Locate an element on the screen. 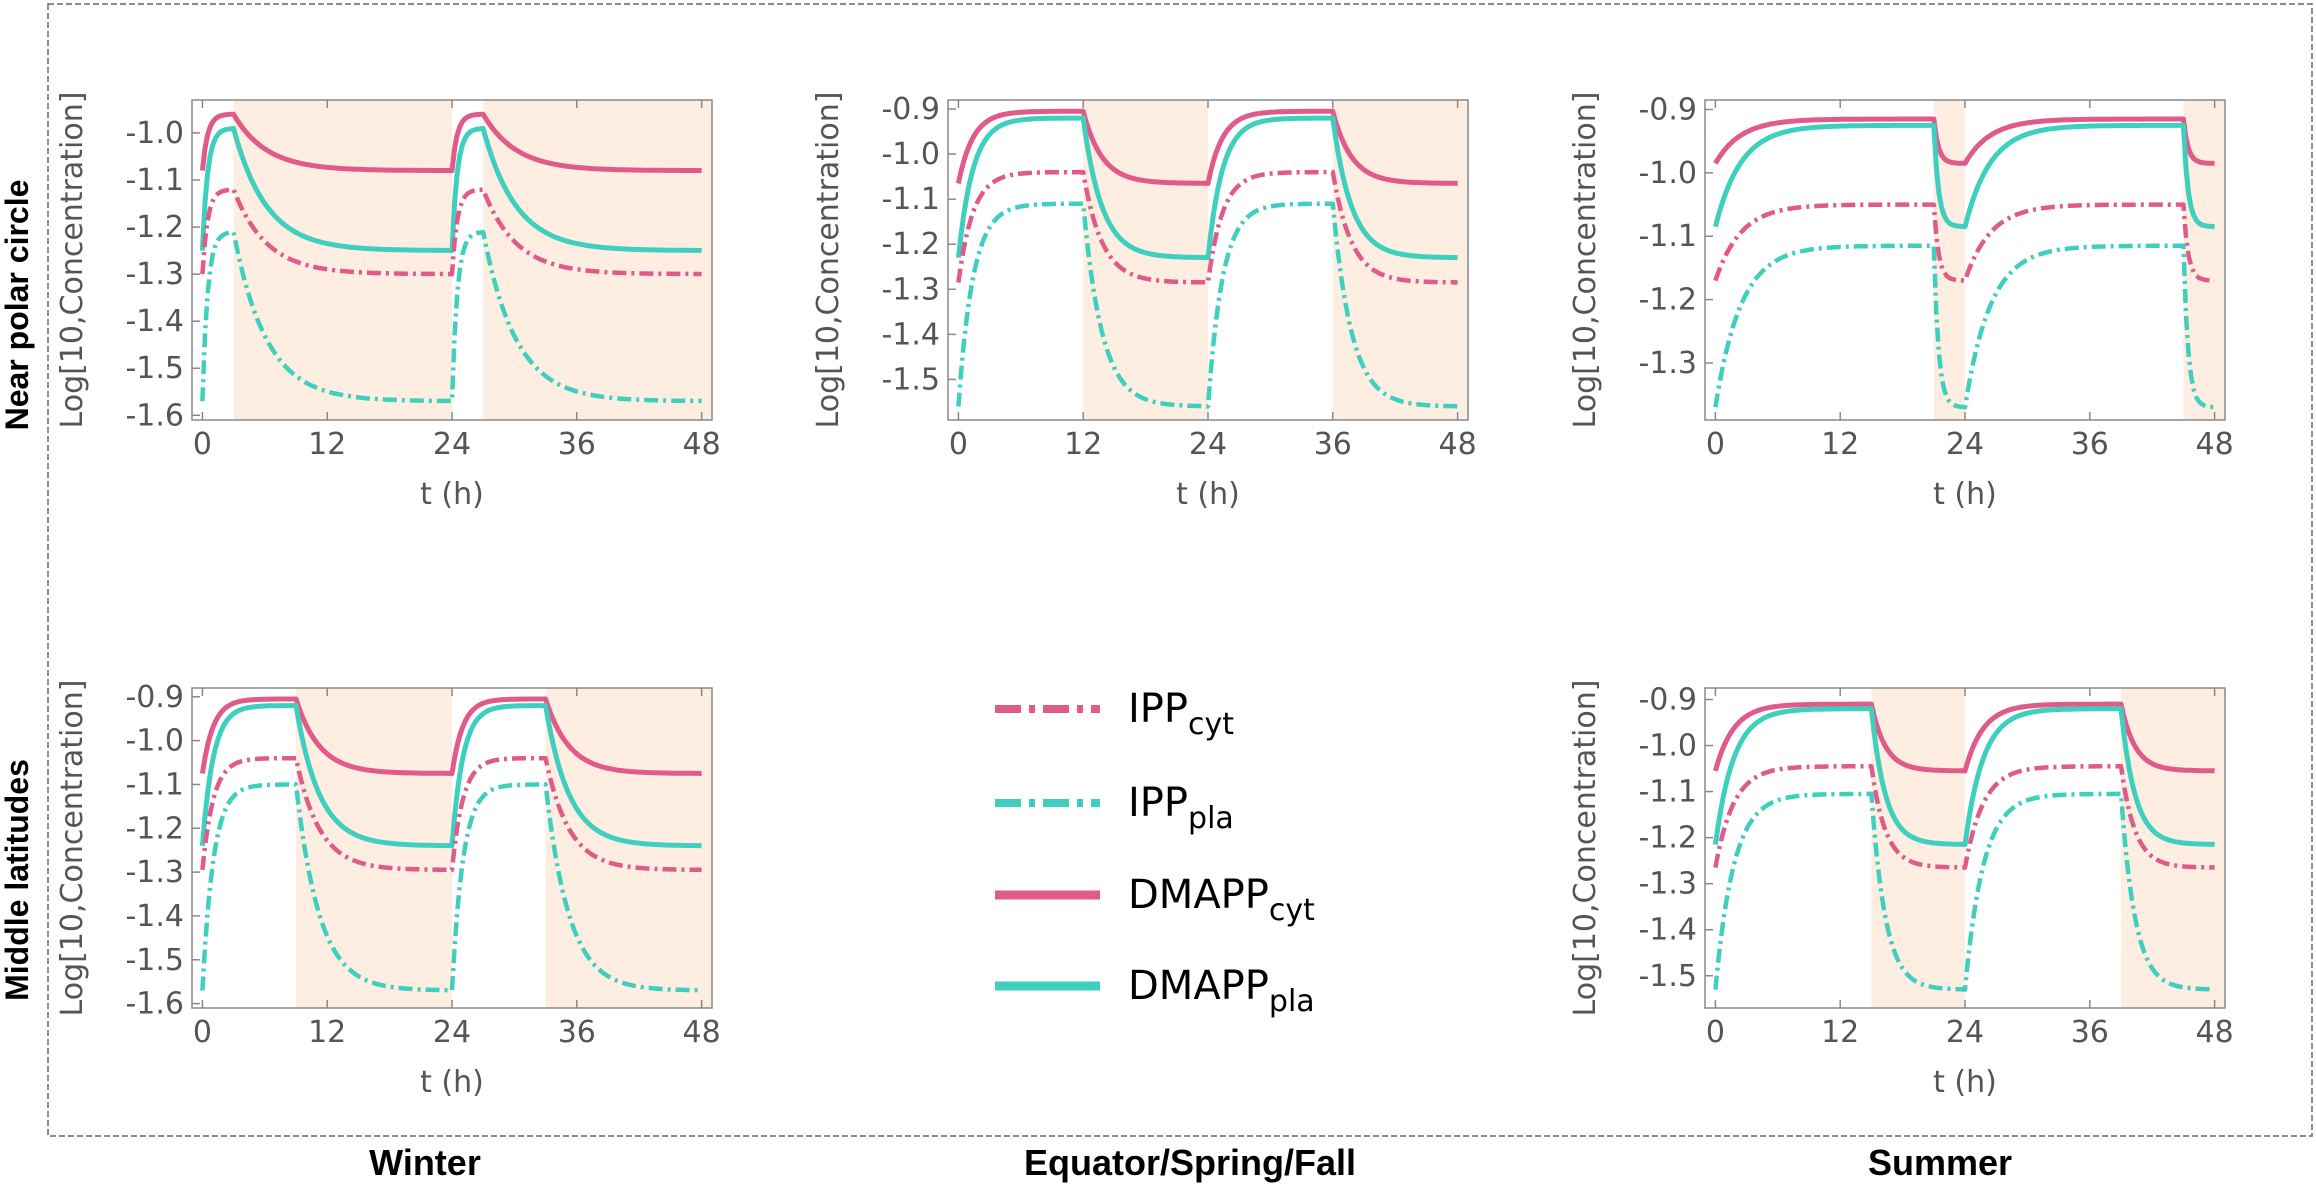  legend-label-dmapp-pla: DMAPP is located at coordinates (1198, 986).